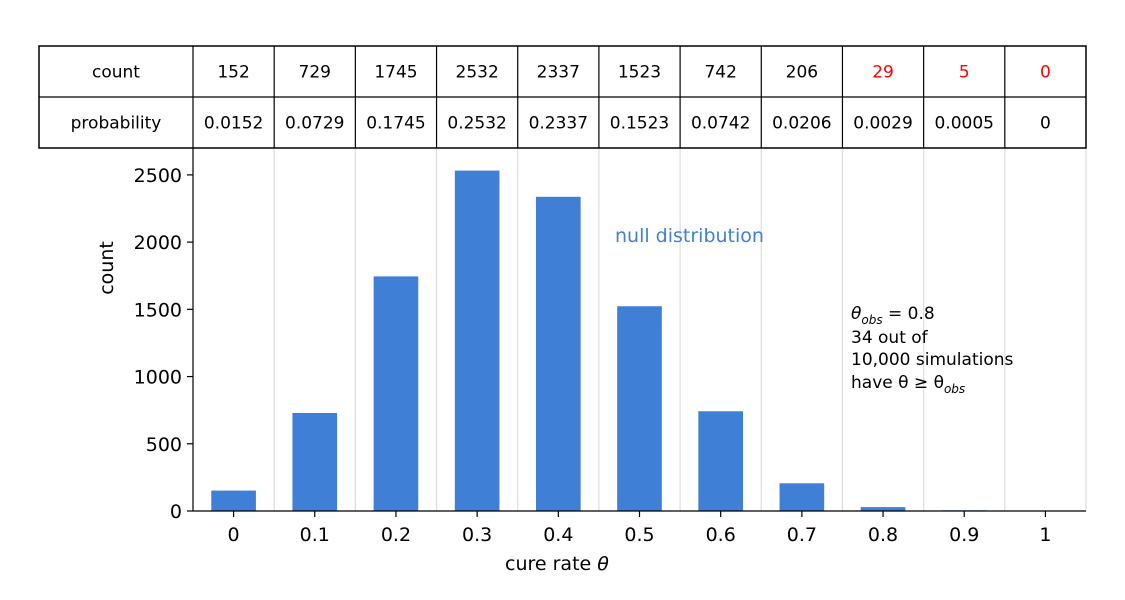 This screenshot has height=600, width=1125. What do you see at coordinates (558, 124) in the screenshot?
I see `table-cell-probability: 0.2337` at bounding box center [558, 124].